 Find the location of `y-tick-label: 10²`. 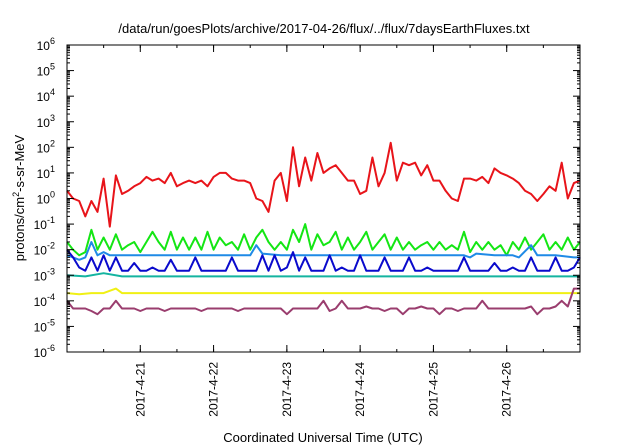

y-tick-label: 10² is located at coordinates (46, 146).